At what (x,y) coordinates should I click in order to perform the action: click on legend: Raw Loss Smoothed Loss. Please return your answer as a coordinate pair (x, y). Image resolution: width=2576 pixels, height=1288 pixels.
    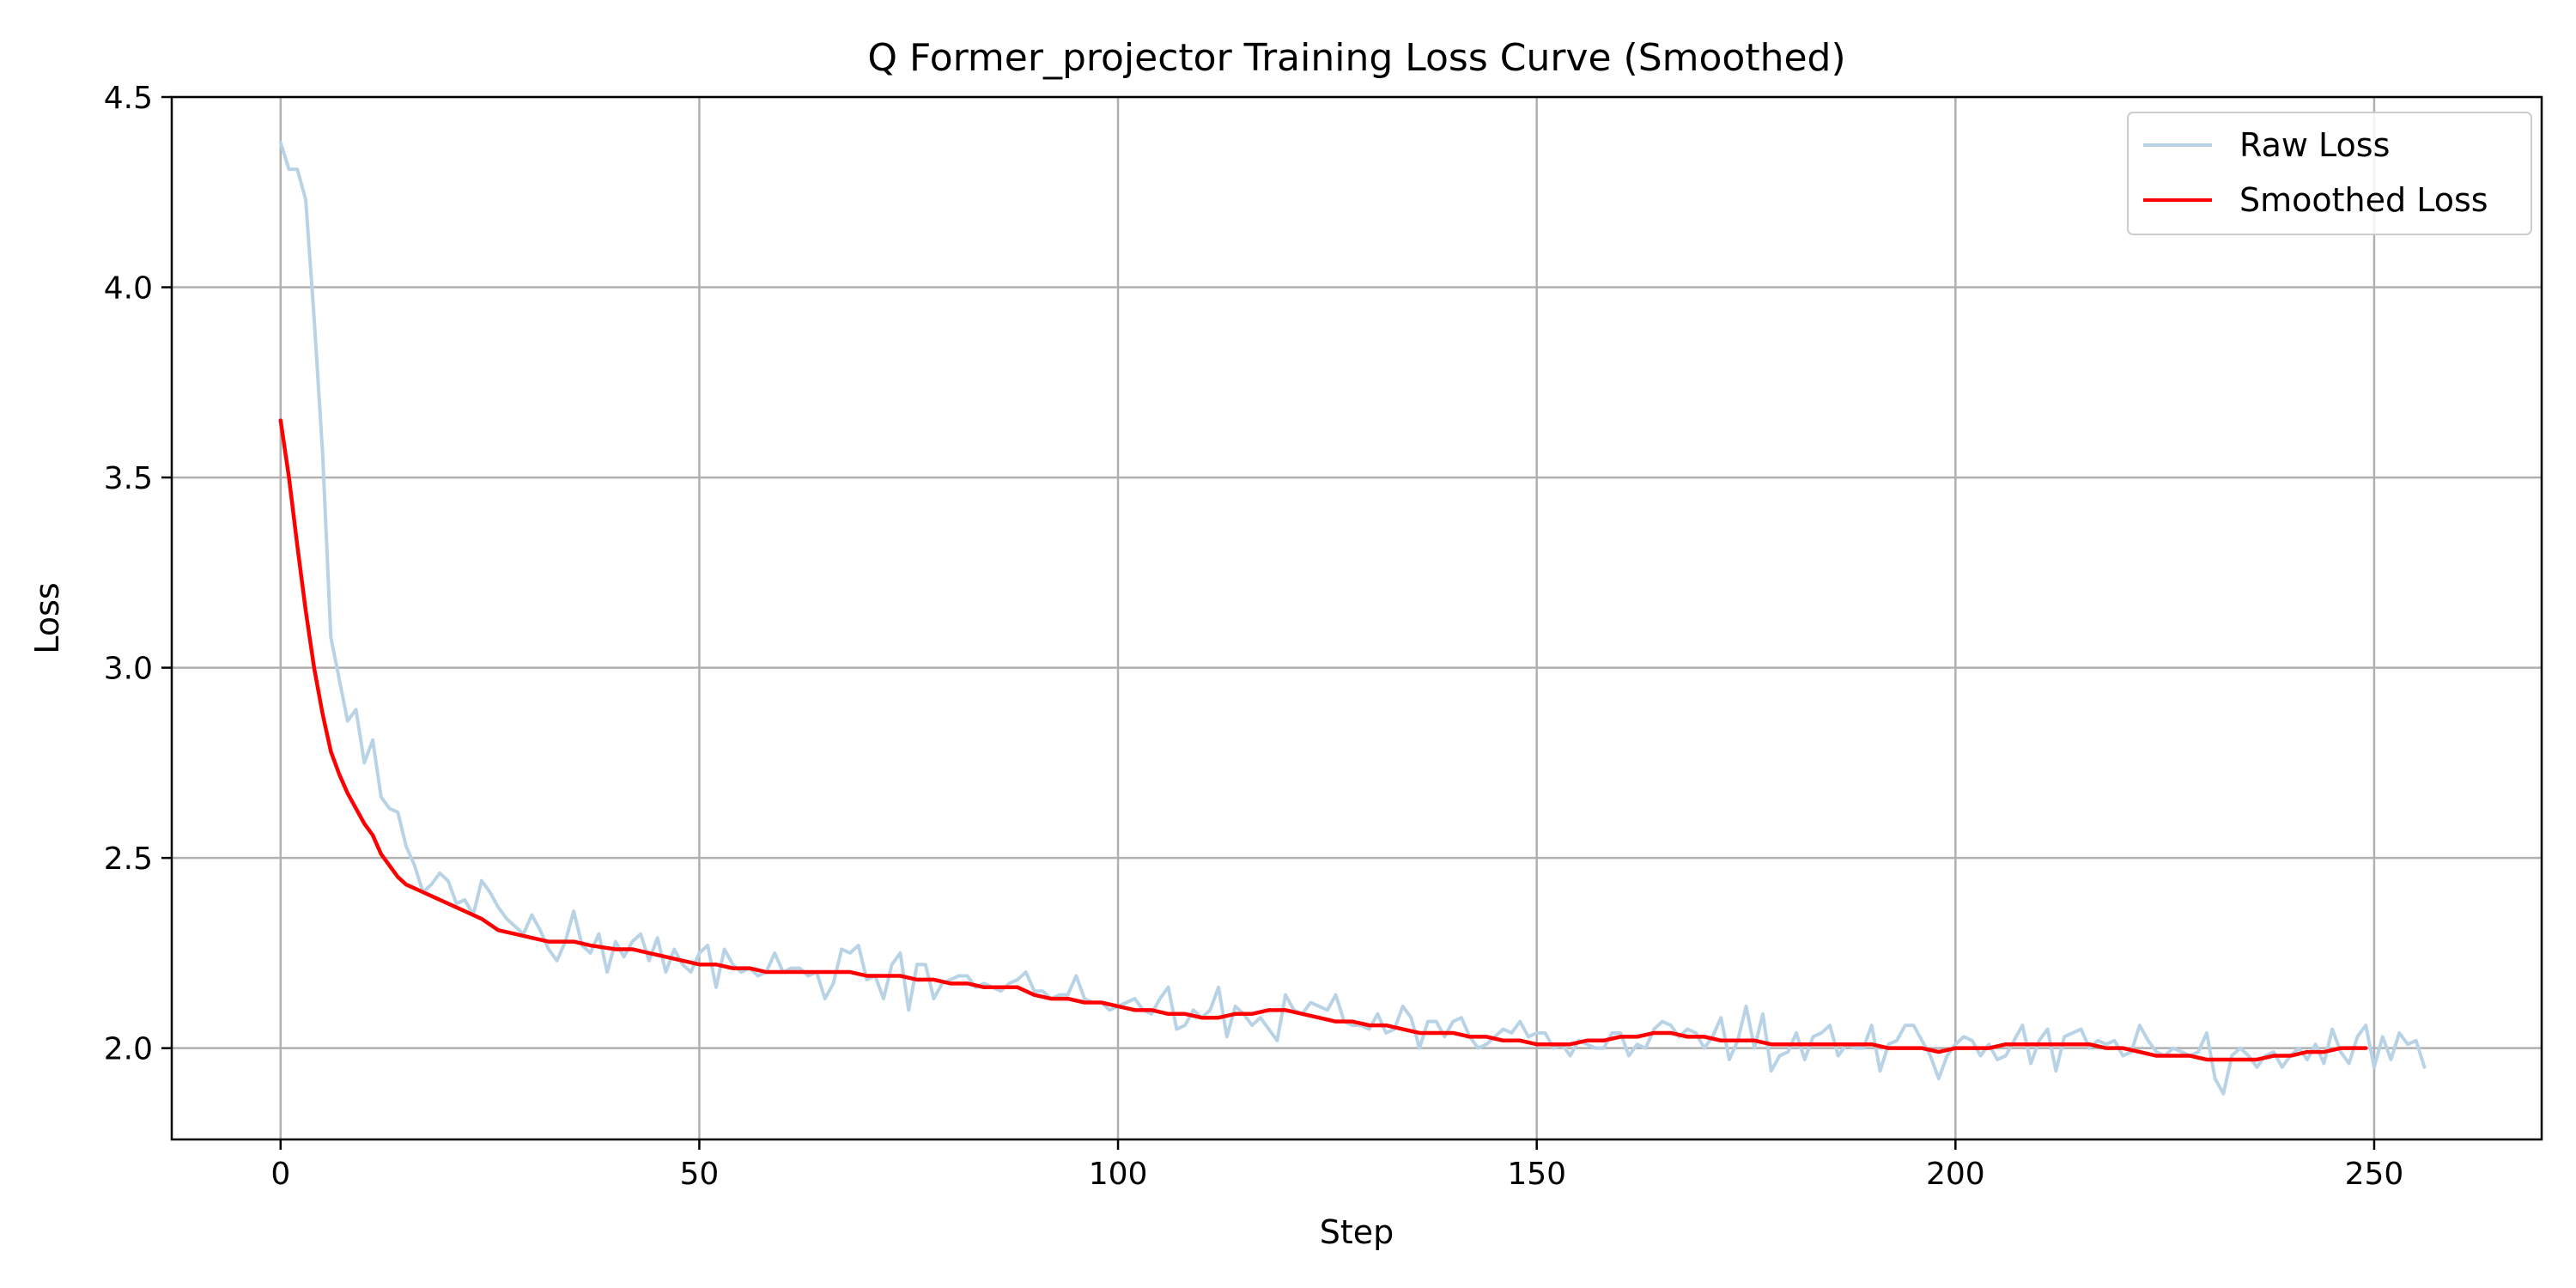
    Looking at the image, I should click on (2329, 174).